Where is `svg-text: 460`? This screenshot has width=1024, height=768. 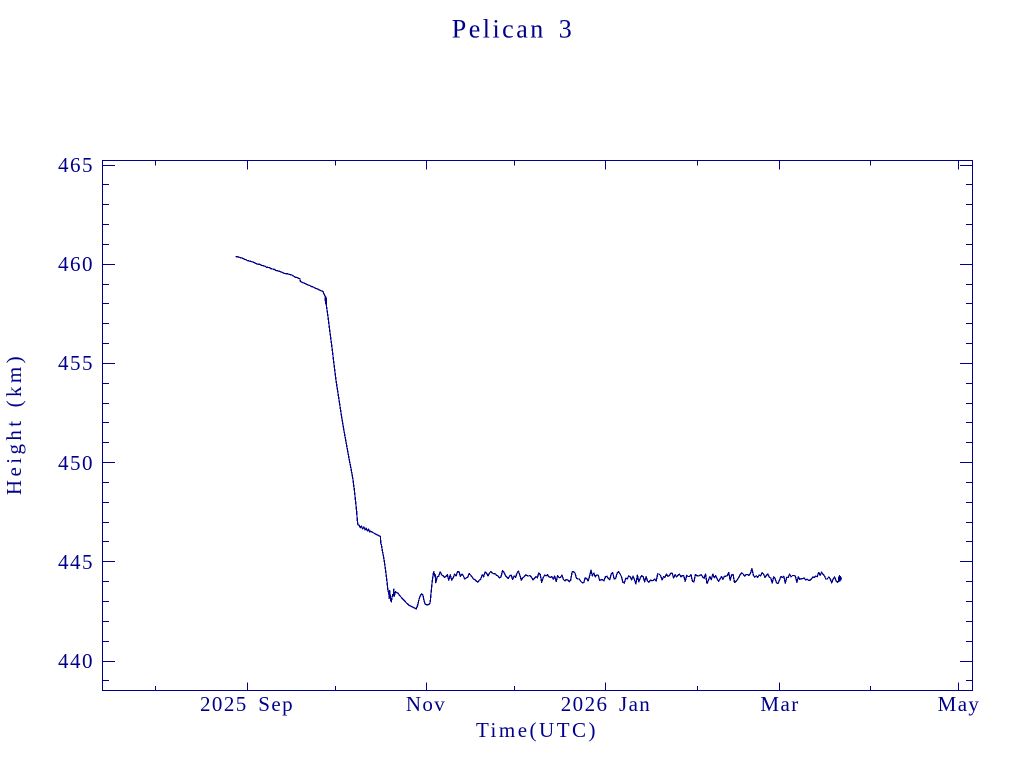
svg-text: 460 is located at coordinates (76, 264).